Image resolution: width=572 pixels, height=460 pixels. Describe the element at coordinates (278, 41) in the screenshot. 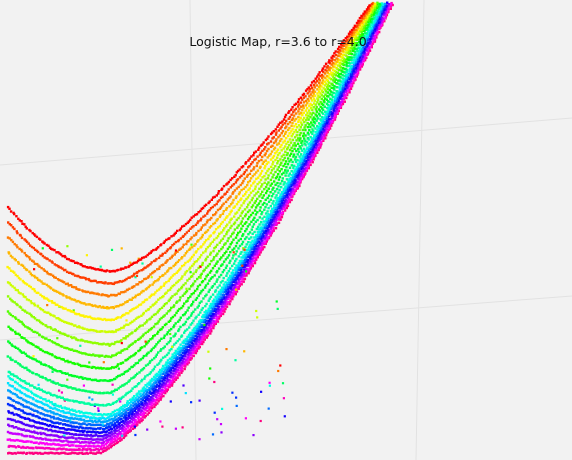

I see `chart-title: Logistic Map, r=3.6 to r=4.0` at that location.